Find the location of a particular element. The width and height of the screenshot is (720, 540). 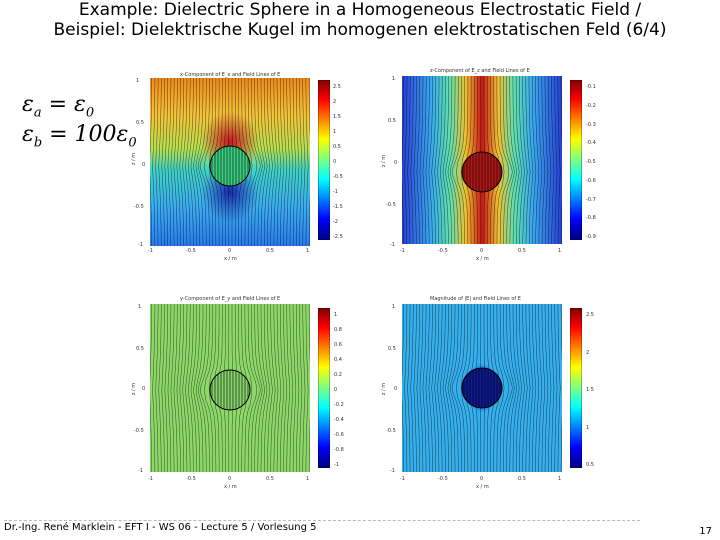

footer-divider is located at coordinates (322, 520).